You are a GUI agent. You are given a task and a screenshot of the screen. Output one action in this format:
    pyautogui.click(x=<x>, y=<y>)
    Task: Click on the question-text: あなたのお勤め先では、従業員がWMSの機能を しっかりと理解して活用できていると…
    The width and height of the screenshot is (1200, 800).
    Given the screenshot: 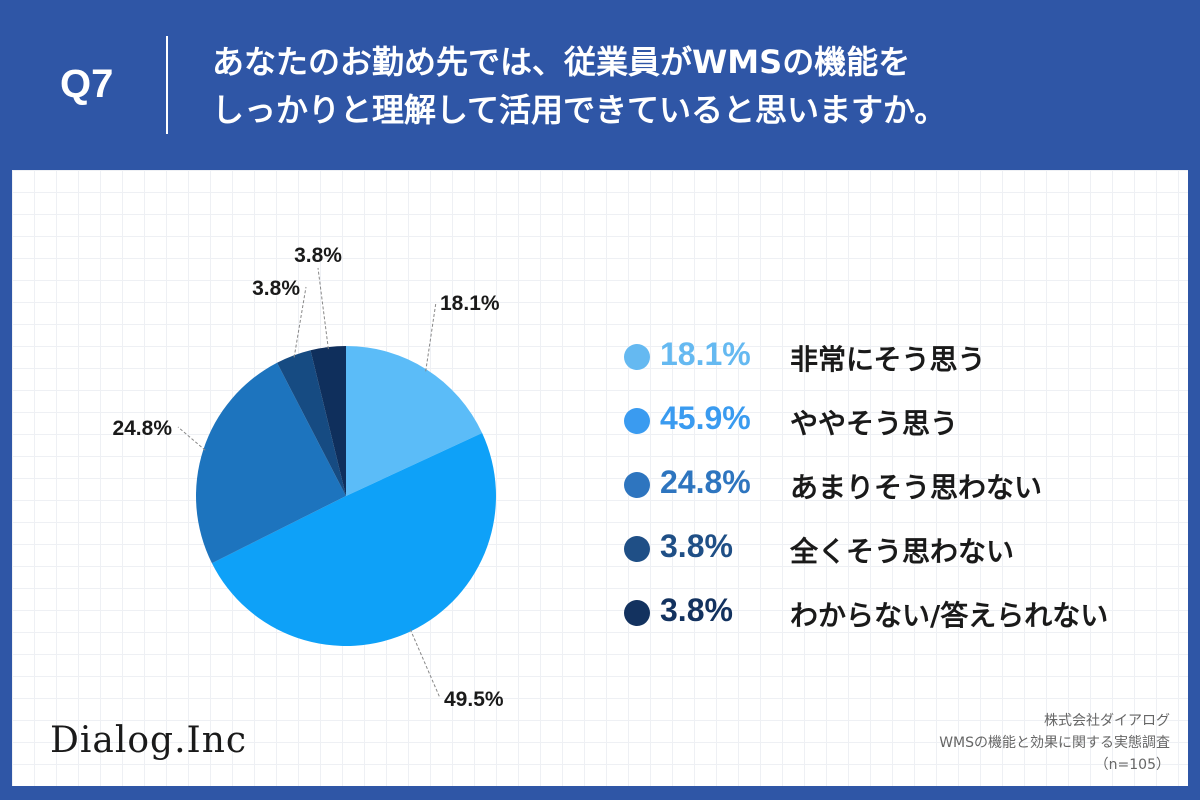 What is the action you would take?
    pyautogui.click(x=692, y=86)
    